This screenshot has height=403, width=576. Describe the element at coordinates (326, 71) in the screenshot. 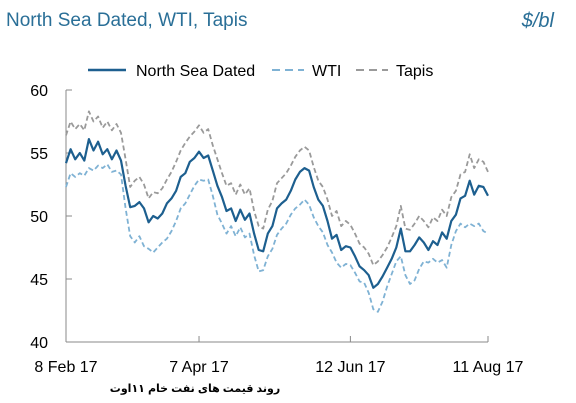

I see `legend-label: WTI` at that location.